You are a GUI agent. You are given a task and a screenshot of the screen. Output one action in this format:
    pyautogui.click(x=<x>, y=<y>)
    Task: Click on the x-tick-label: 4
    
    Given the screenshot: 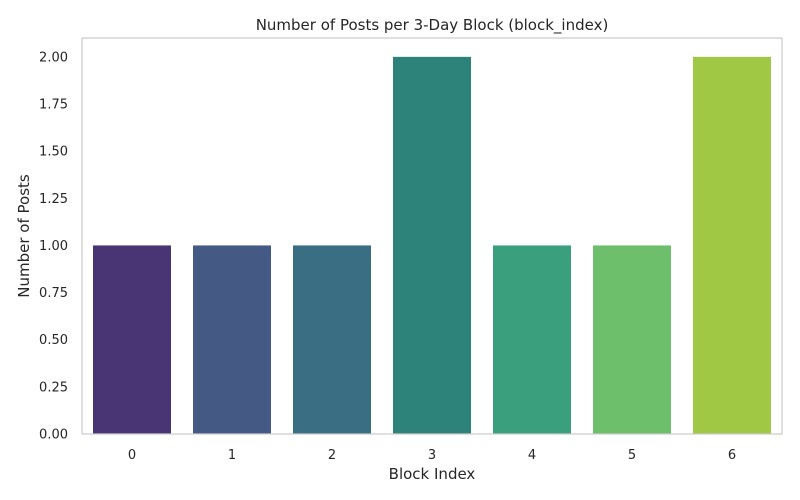 What is the action you would take?
    pyautogui.click(x=532, y=455)
    